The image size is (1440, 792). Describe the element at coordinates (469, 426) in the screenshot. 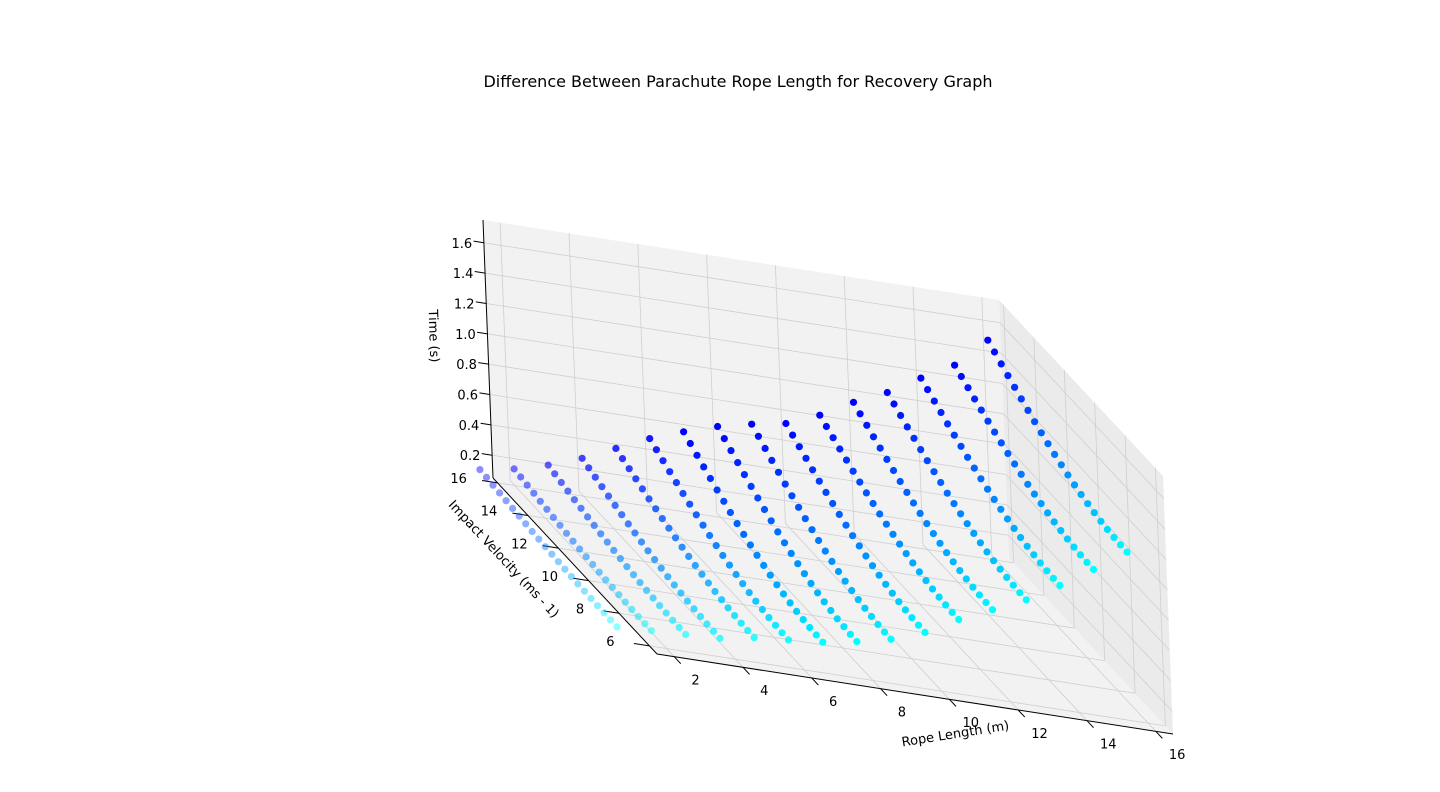

I see `z-tick-label: 0.4` at that location.